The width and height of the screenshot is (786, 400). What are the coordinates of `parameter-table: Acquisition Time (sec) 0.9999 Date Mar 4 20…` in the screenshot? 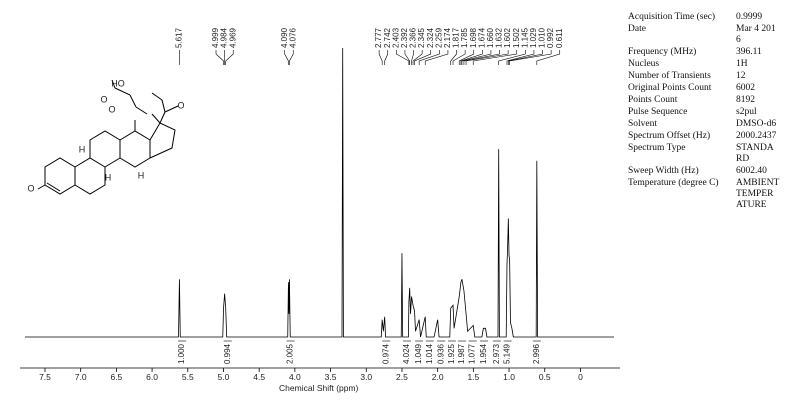 It's located at (706, 112).